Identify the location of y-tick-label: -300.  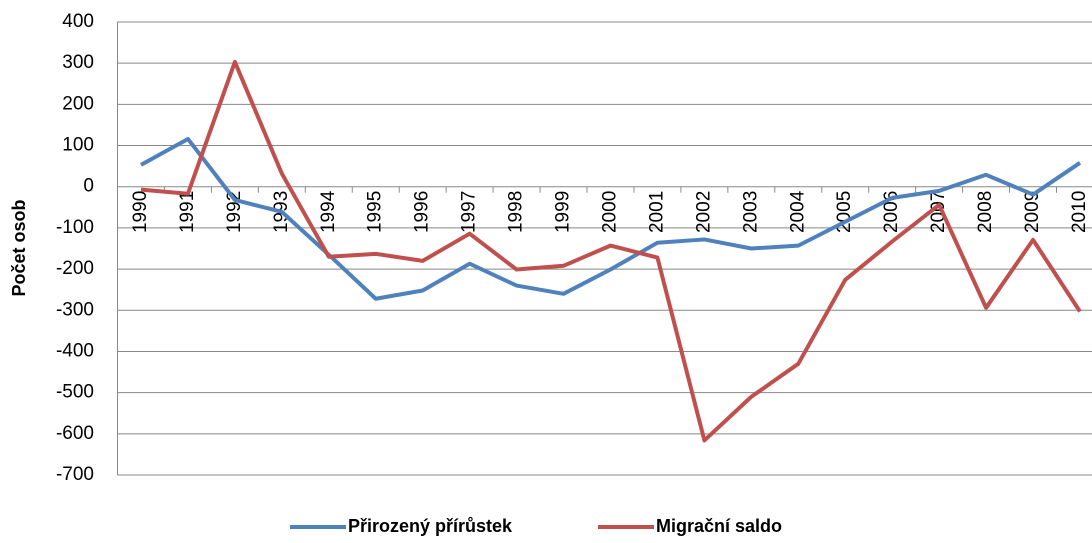
(75, 309).